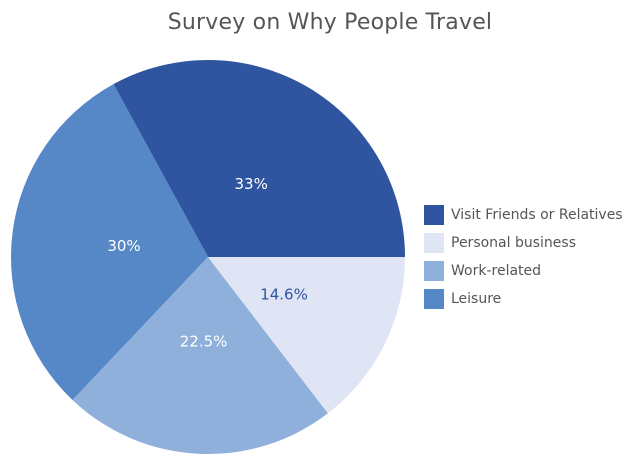 The image size is (640, 465). I want to click on legend-label: Work-related, so click(496, 271).